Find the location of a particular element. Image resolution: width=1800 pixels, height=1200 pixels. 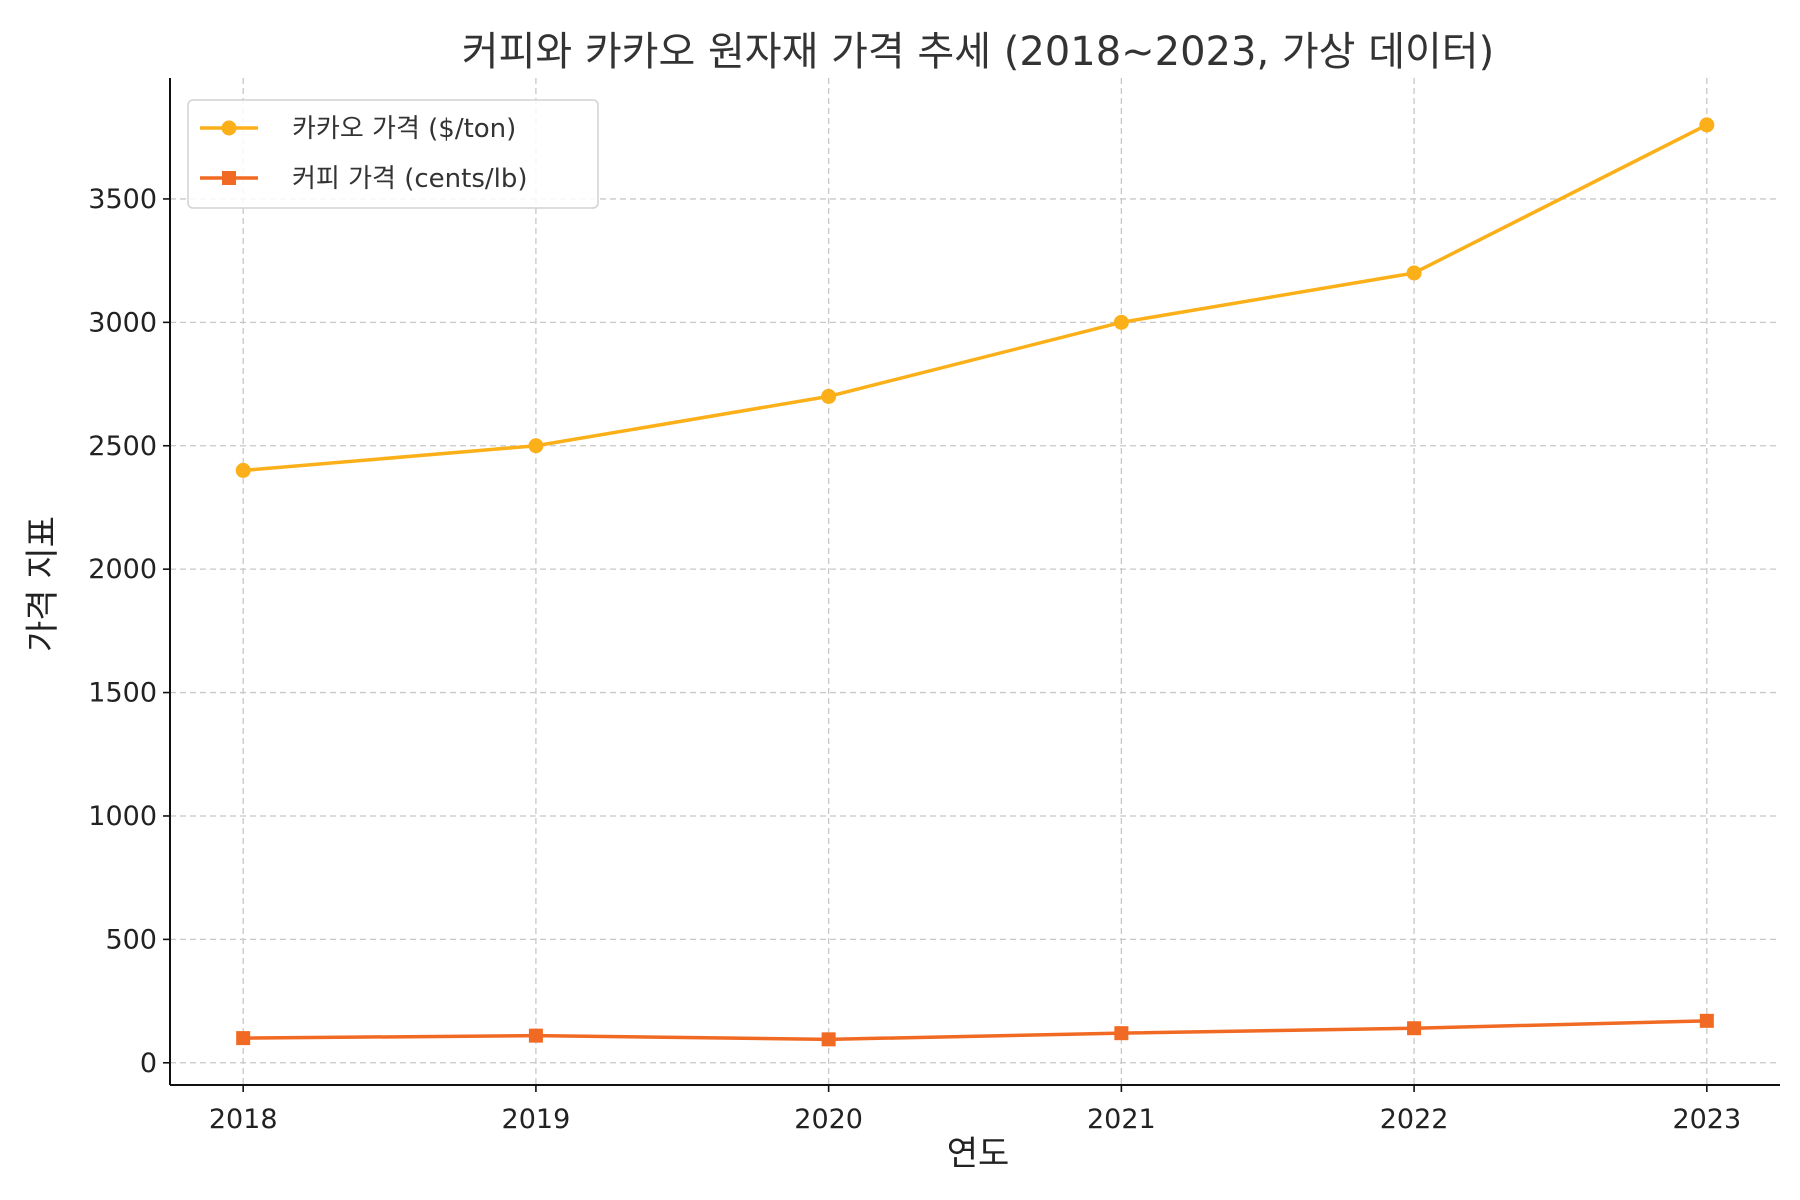

x-tick-label-2022: 2022 is located at coordinates (1414, 1119).